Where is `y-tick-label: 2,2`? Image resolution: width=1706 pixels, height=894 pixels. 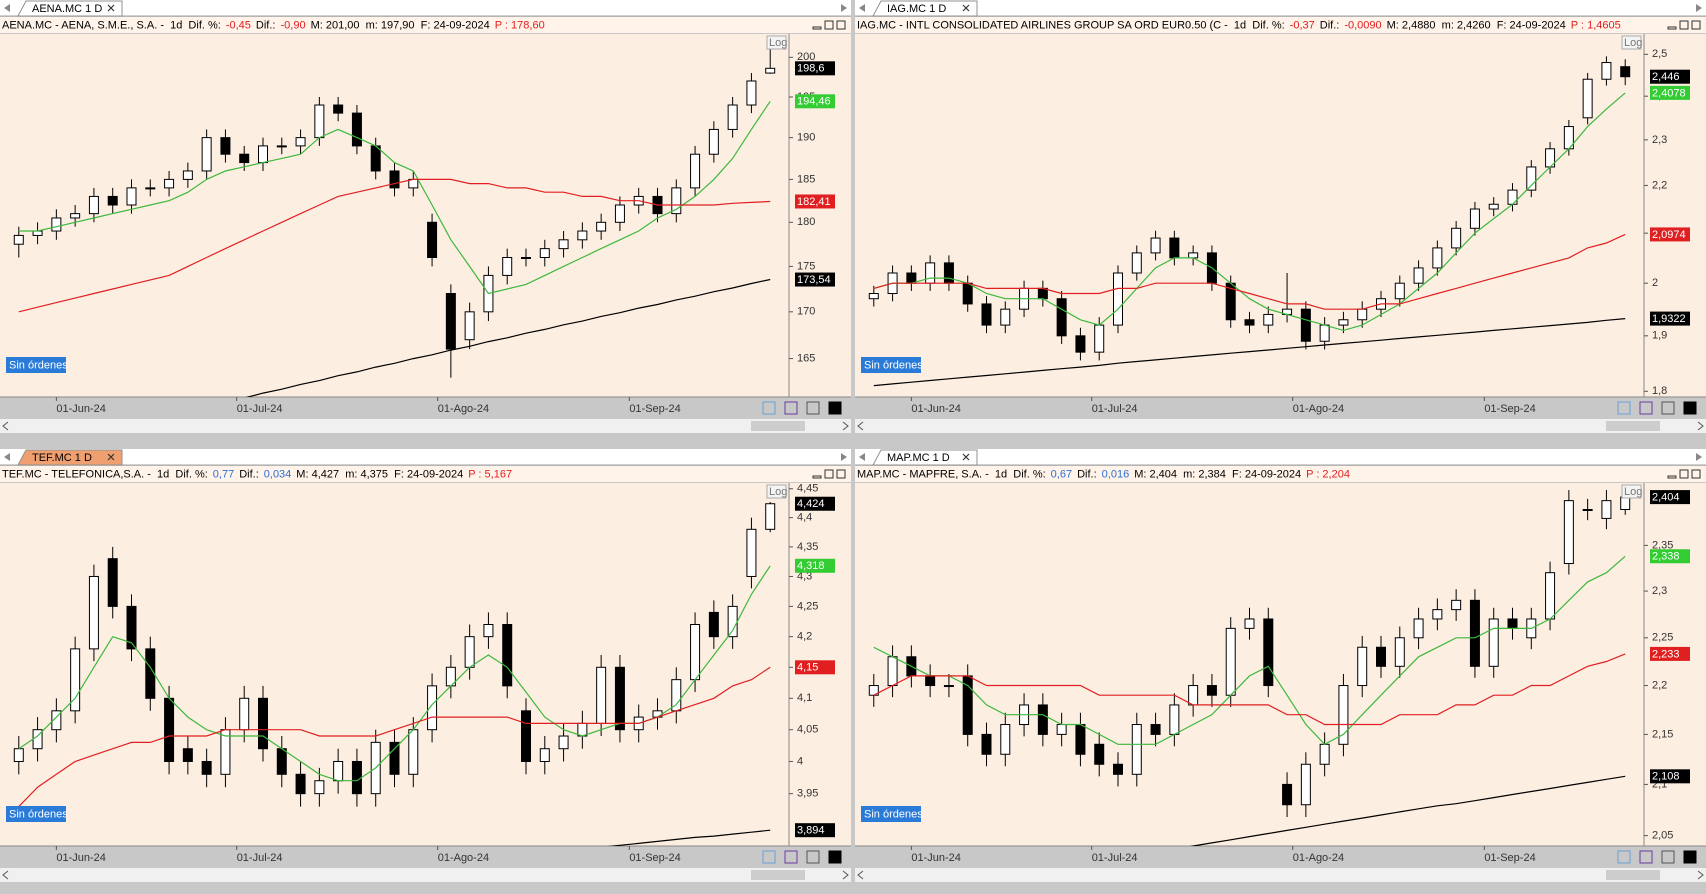
y-tick-label: 2,2 is located at coordinates (1659, 685).